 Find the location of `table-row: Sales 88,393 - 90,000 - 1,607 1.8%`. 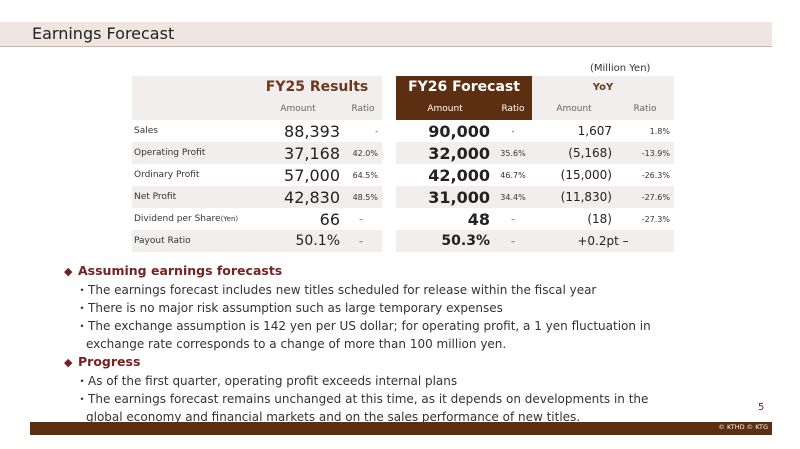

table-row: Sales 88,393 - 90,000 - 1,607 1.8% is located at coordinates (403, 131).